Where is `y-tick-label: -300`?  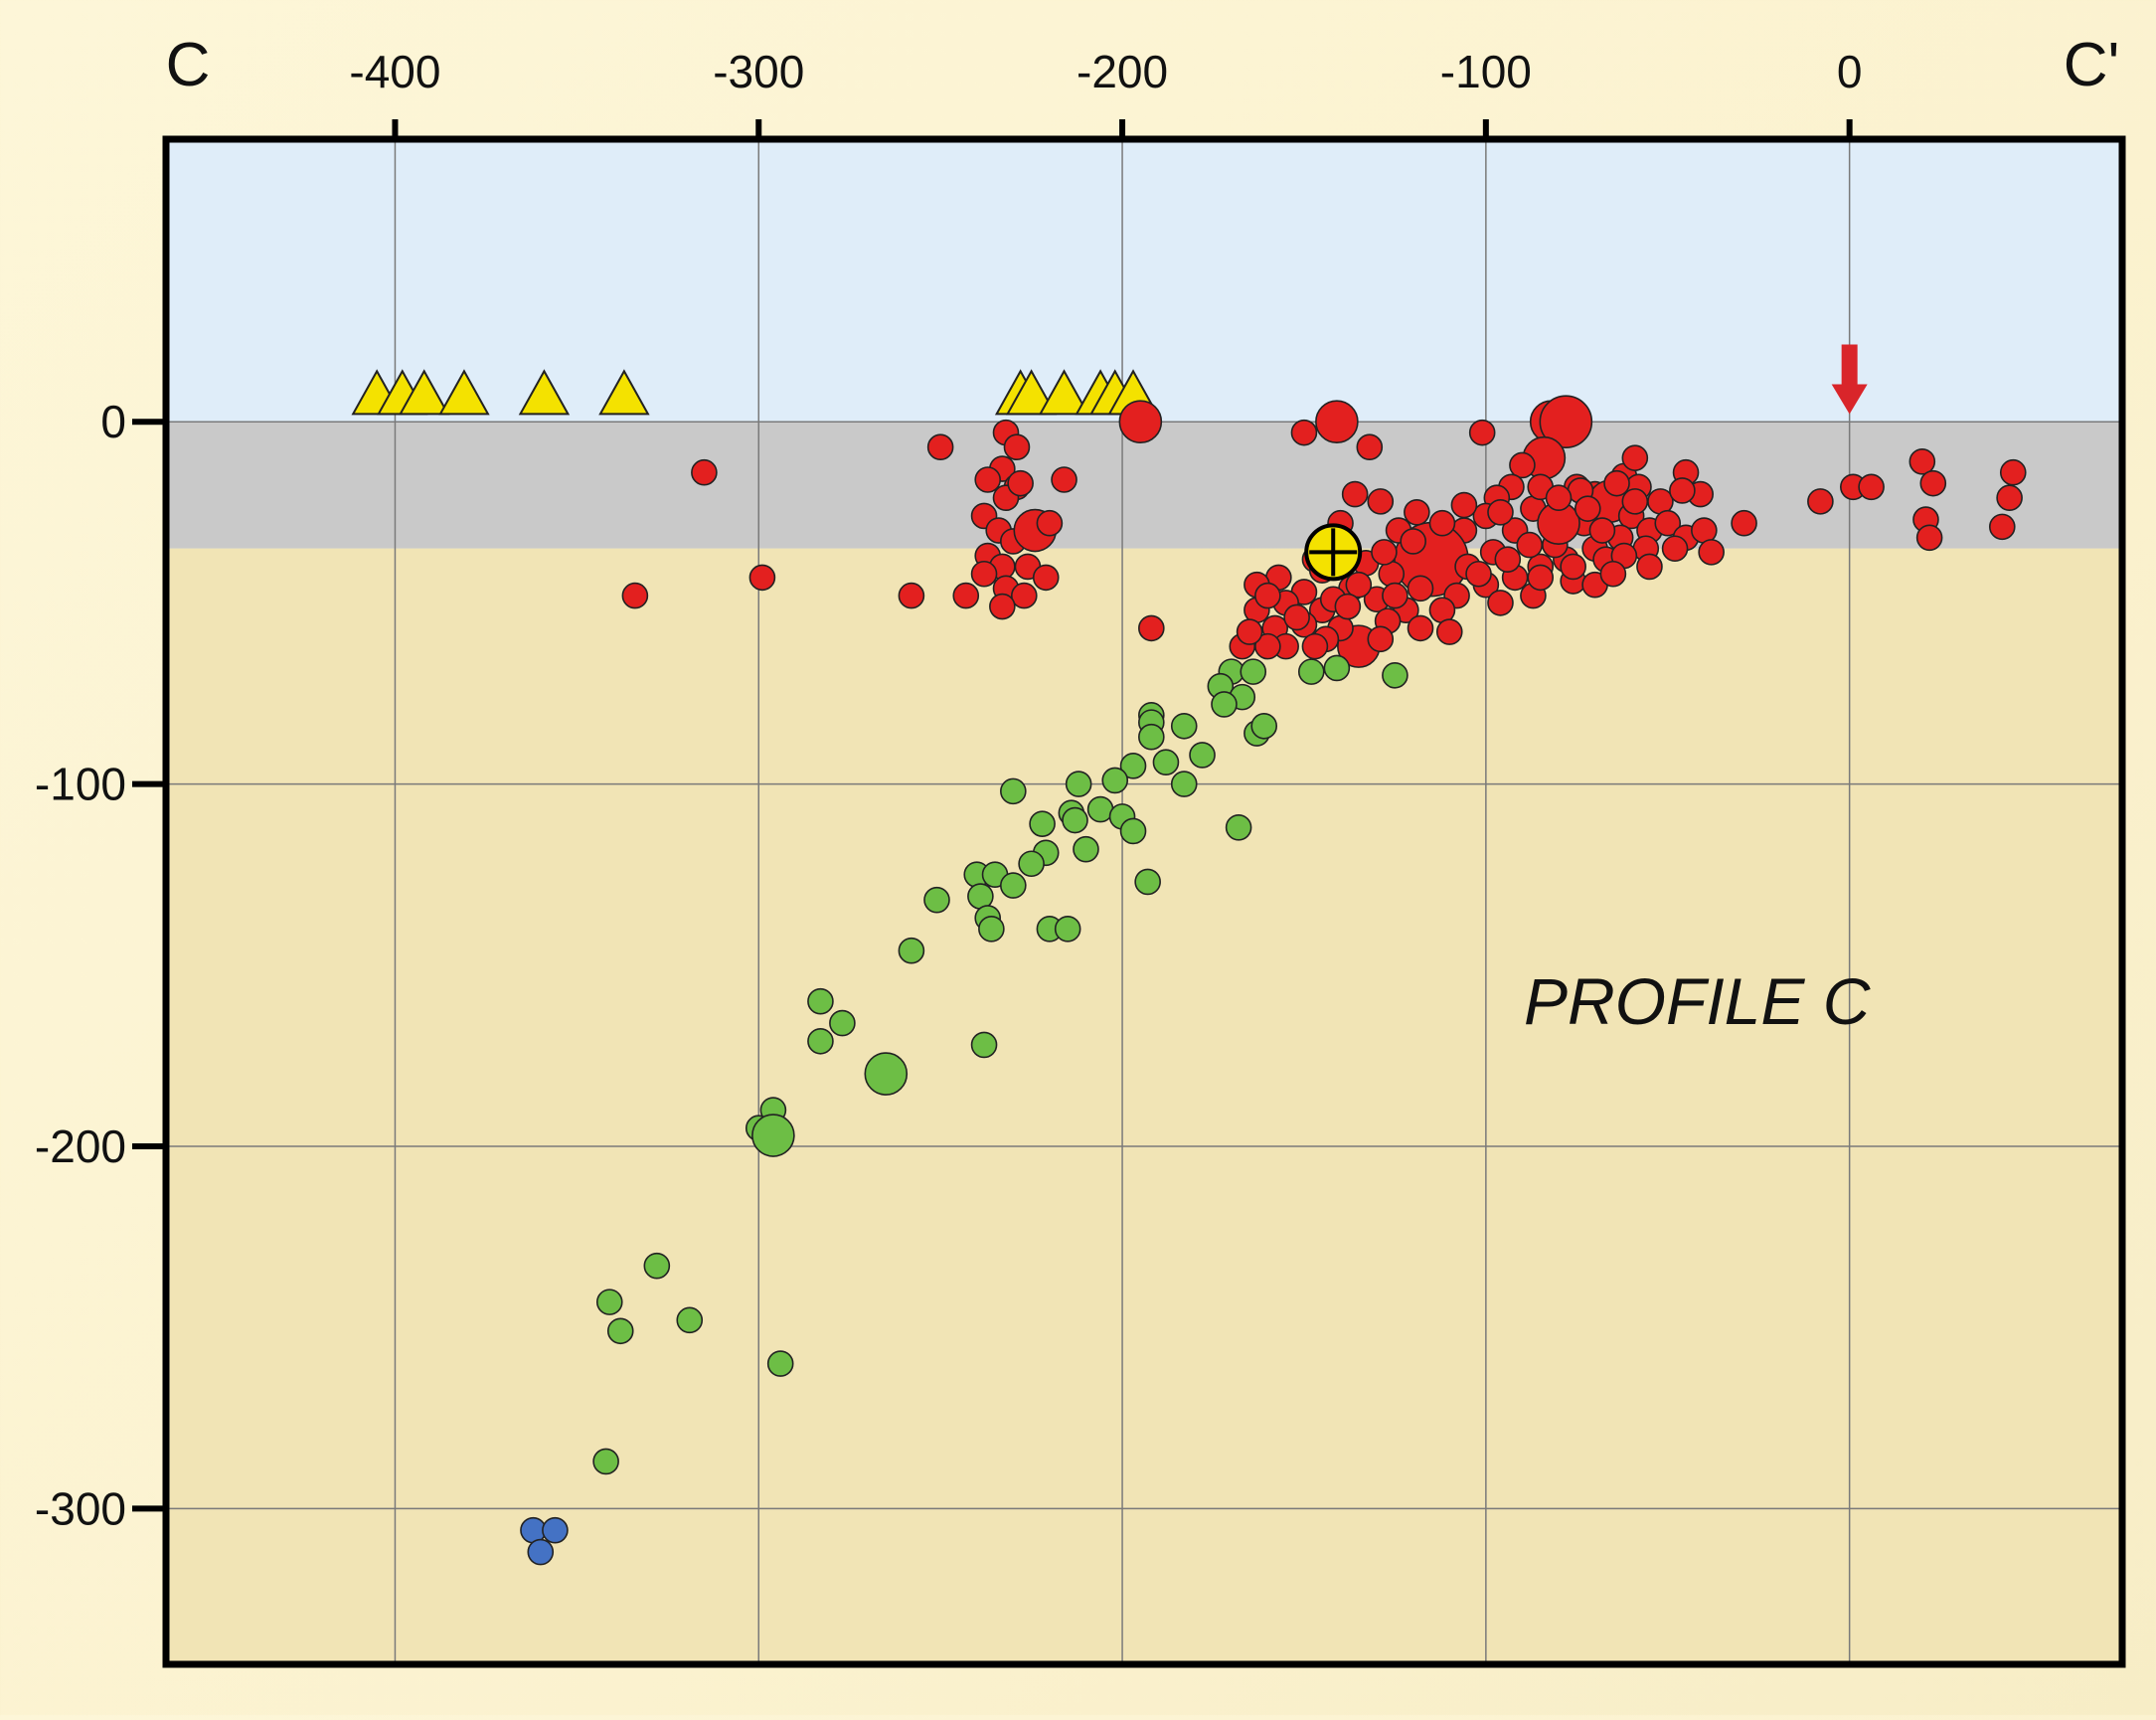
y-tick-label: -300 is located at coordinates (81, 1508).